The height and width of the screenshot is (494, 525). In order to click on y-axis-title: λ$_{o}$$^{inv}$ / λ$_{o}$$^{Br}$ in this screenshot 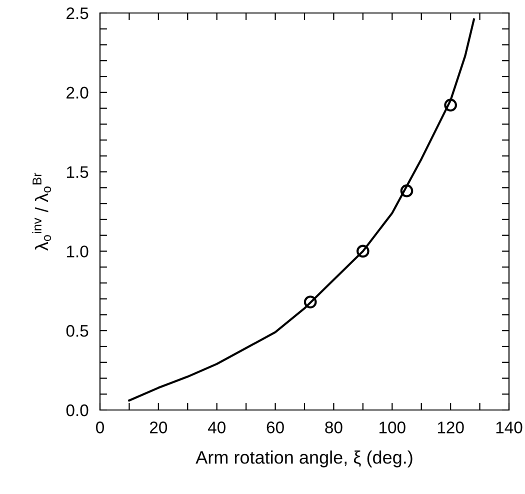, I will do `click(42, 211)`.